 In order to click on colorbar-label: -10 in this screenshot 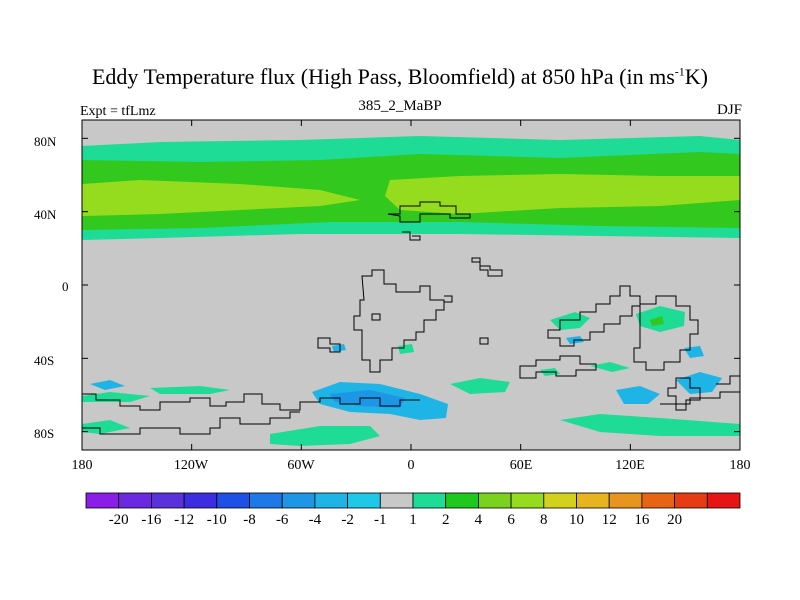, I will do `click(216, 520)`.